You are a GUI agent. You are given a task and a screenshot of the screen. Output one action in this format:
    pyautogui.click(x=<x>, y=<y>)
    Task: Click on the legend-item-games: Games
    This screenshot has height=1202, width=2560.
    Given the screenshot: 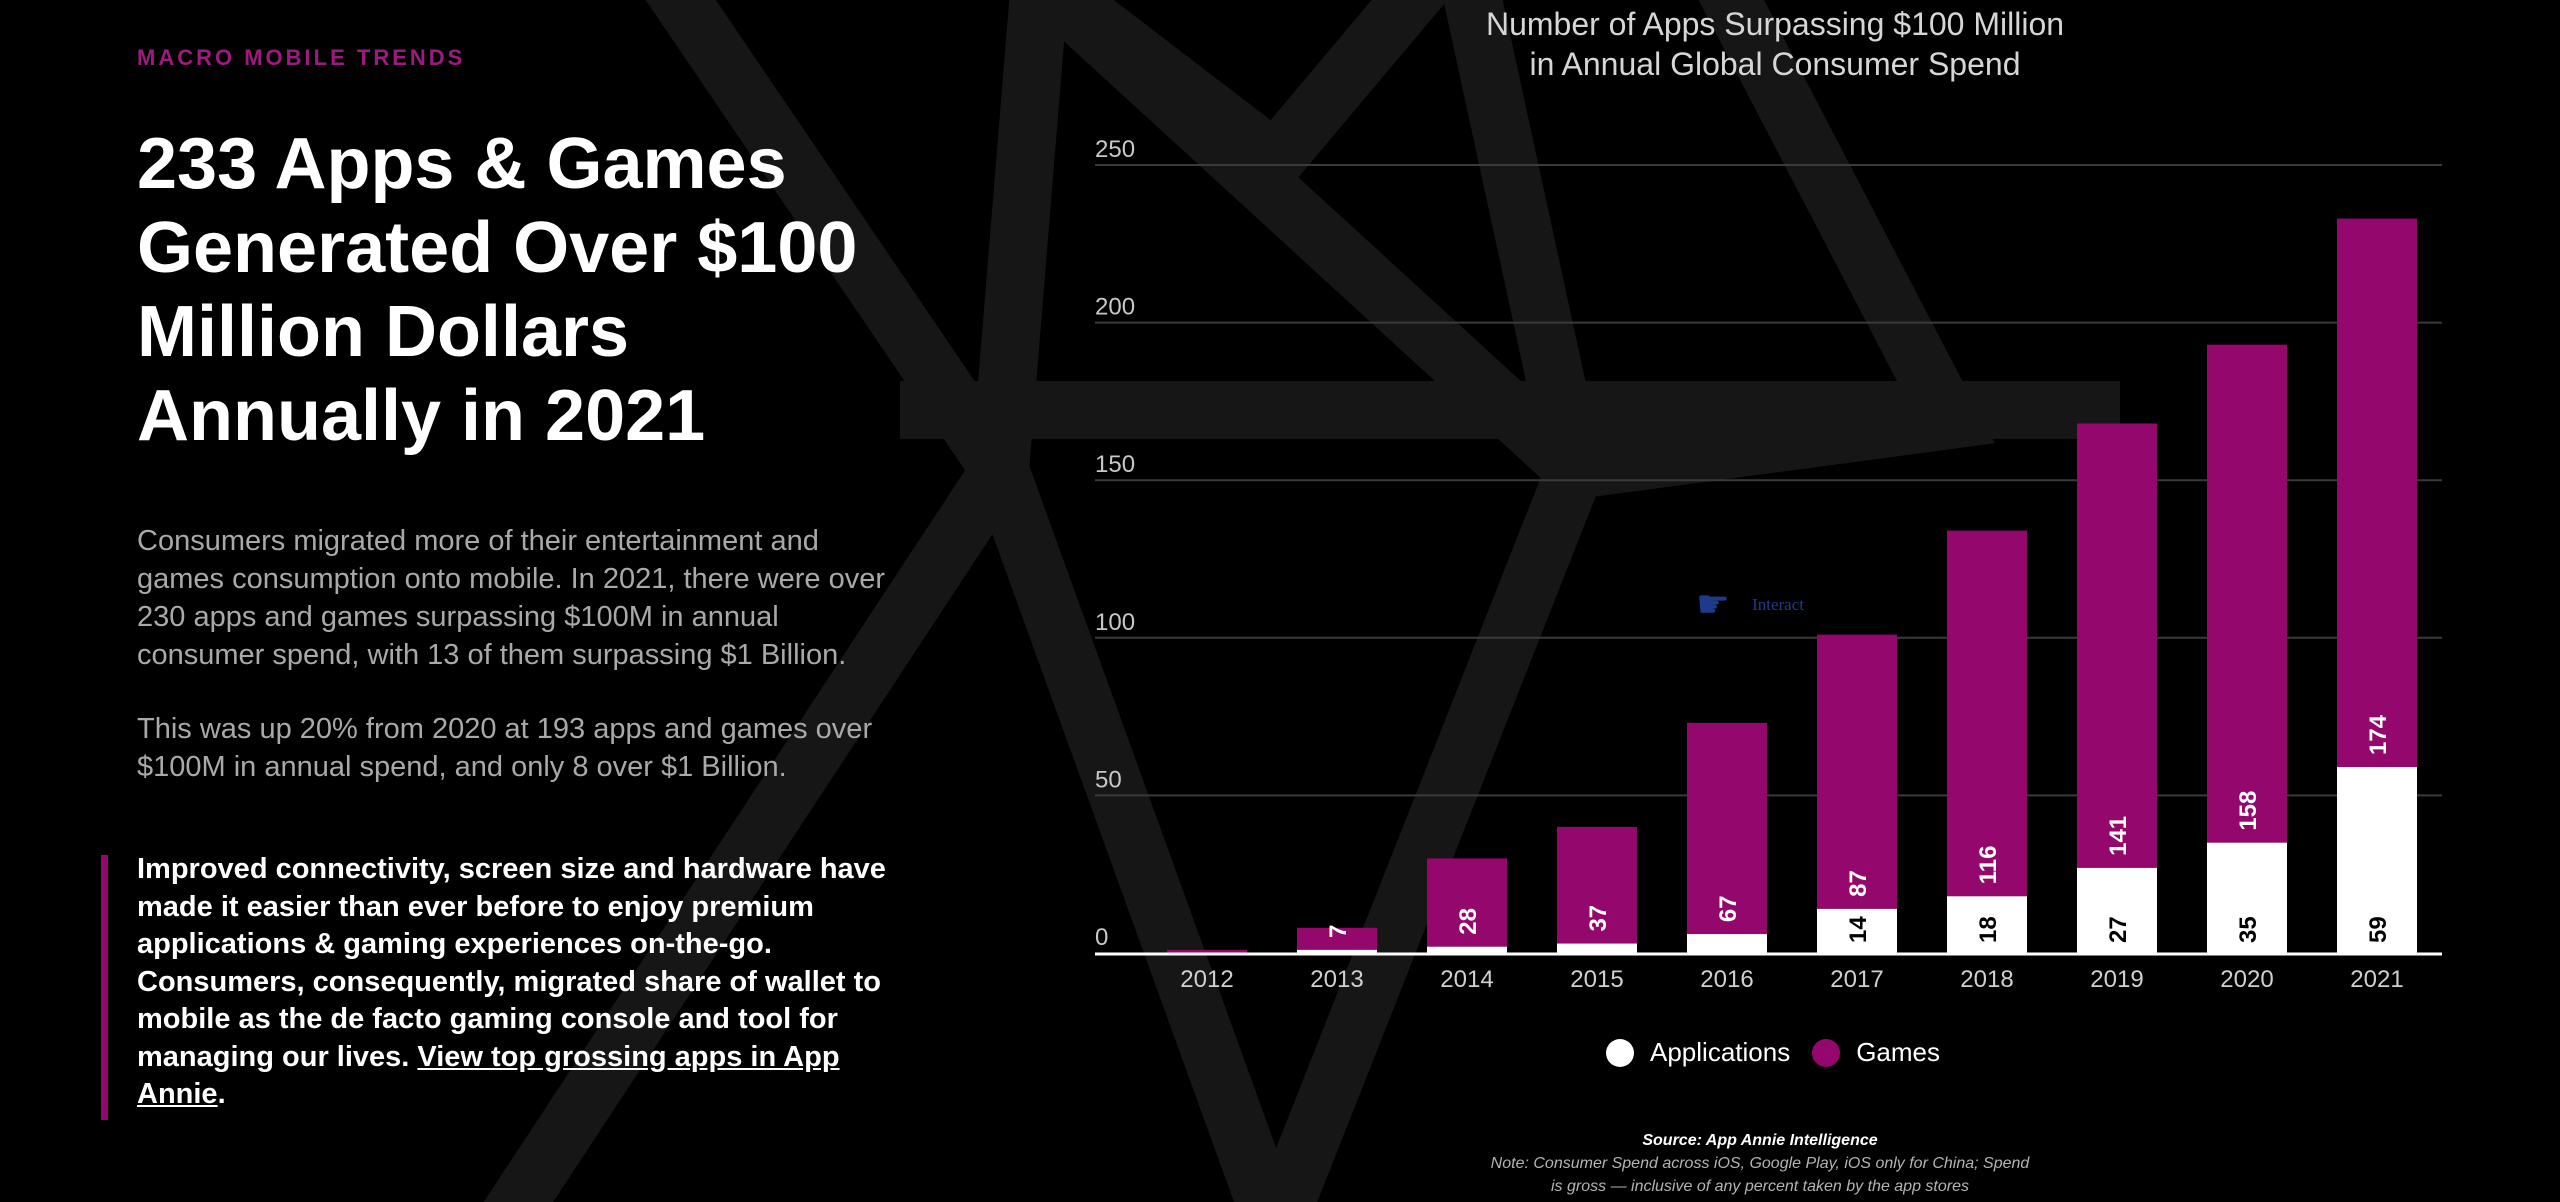 What is the action you would take?
    pyautogui.click(x=1876, y=1052)
    